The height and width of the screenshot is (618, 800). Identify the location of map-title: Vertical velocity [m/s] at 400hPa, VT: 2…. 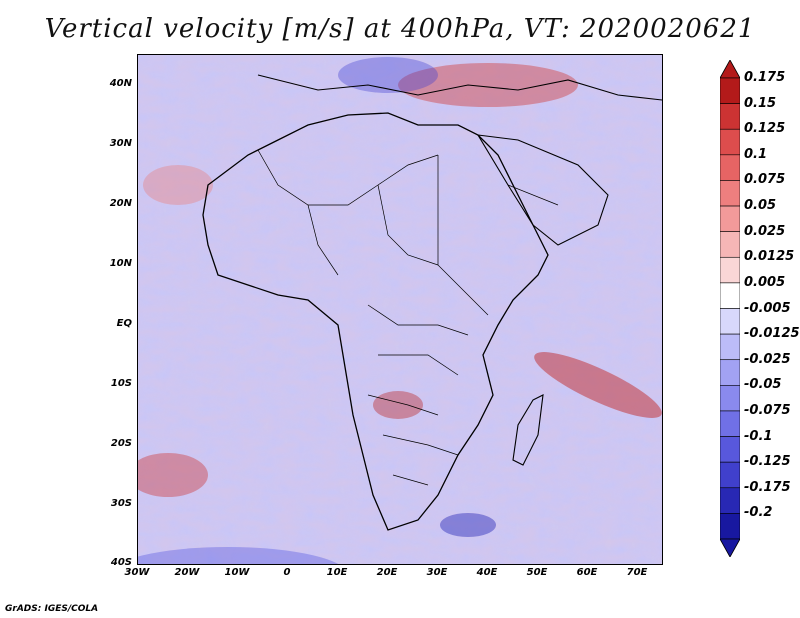
(400, 29).